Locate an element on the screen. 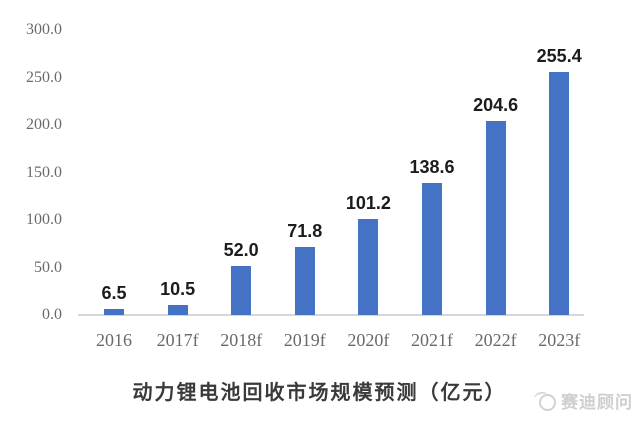 Image resolution: width=639 pixels, height=424 pixels. x-axis-tick-label: 2016 is located at coordinates (114, 340).